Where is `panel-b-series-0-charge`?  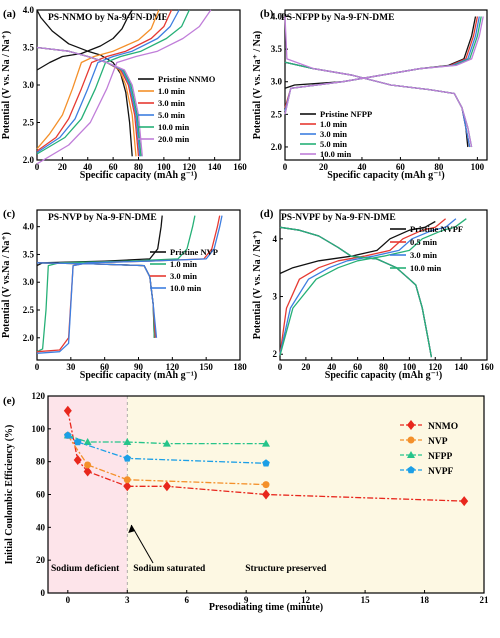 panel-b-series-0-charge is located at coordinates (380, 52).